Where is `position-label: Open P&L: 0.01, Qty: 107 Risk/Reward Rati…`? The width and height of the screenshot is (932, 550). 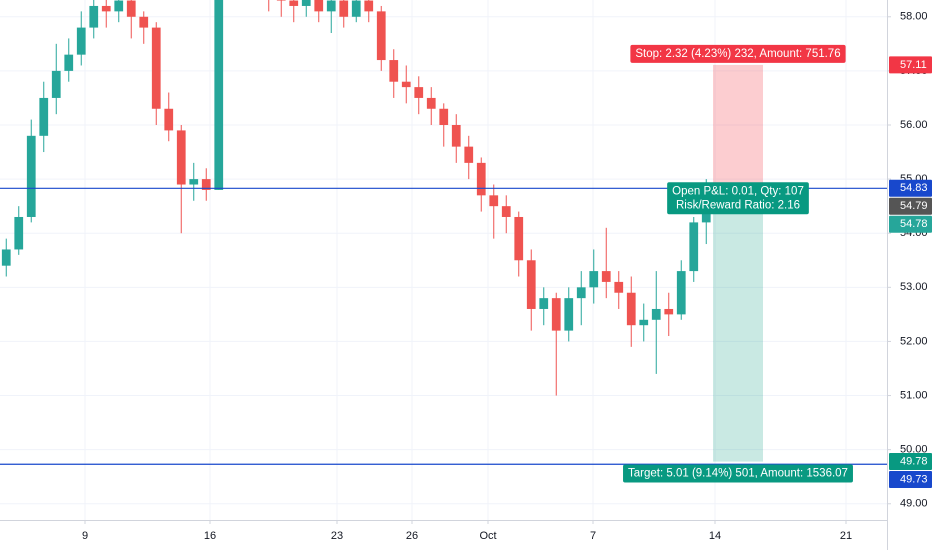 position-label: Open P&L: 0.01, Qty: 107 Risk/Reward Rati… is located at coordinates (738, 198).